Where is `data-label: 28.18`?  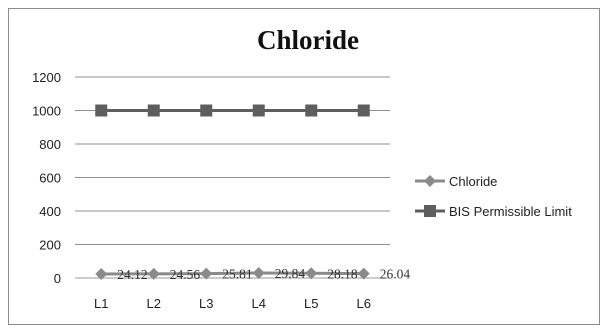 data-label: 28.18 is located at coordinates (342, 273).